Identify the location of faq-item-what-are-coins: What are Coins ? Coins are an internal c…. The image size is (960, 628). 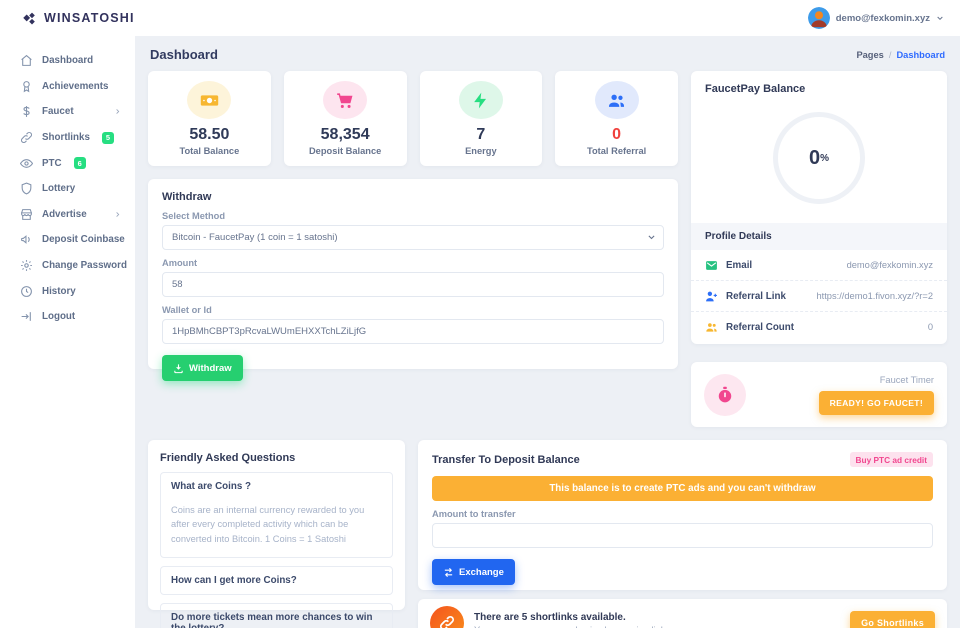
(276, 515).